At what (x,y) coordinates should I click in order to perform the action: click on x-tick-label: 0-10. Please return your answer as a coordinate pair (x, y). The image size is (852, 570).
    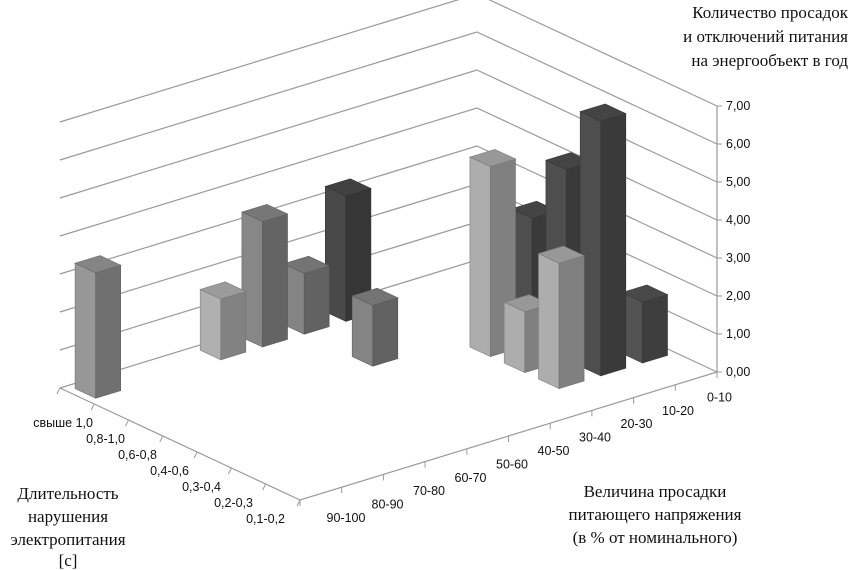
    Looking at the image, I should click on (719, 397).